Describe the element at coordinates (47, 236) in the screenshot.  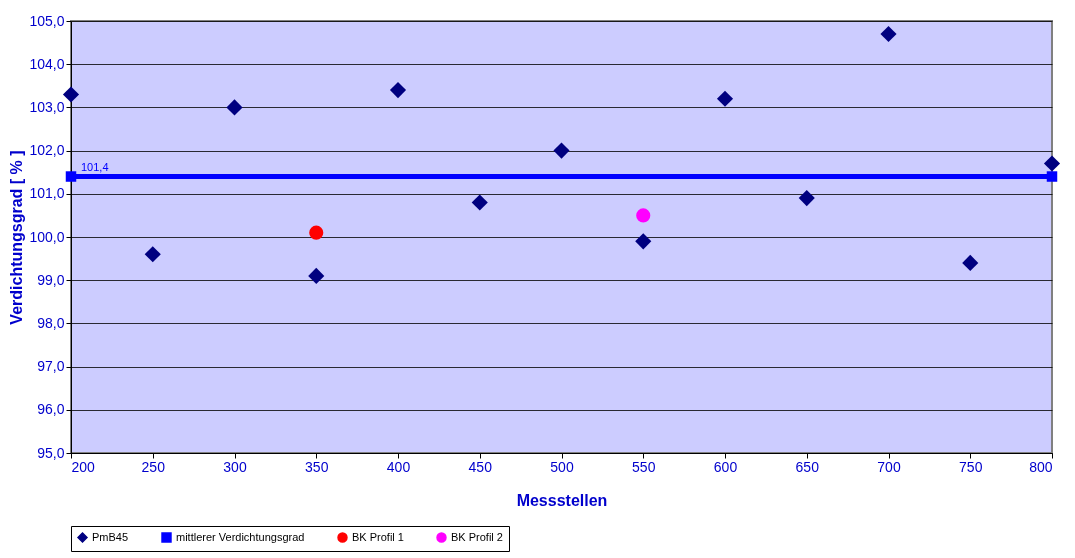
I see `y-tick-label: 100,0` at that location.